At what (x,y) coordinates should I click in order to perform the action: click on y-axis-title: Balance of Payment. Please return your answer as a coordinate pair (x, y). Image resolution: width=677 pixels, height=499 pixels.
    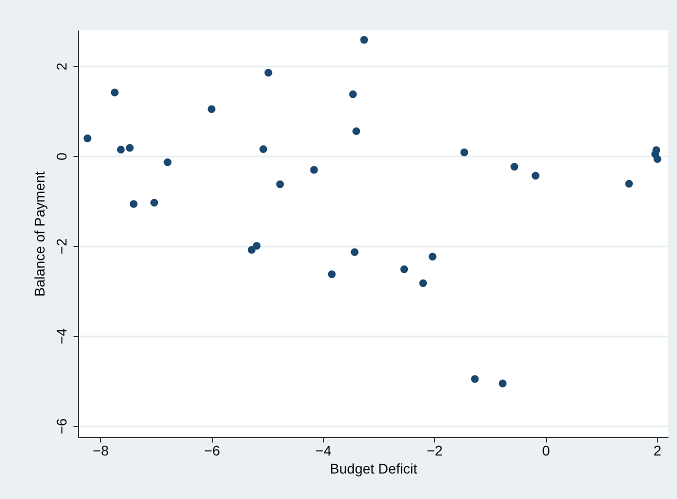
    Looking at the image, I should click on (40, 234).